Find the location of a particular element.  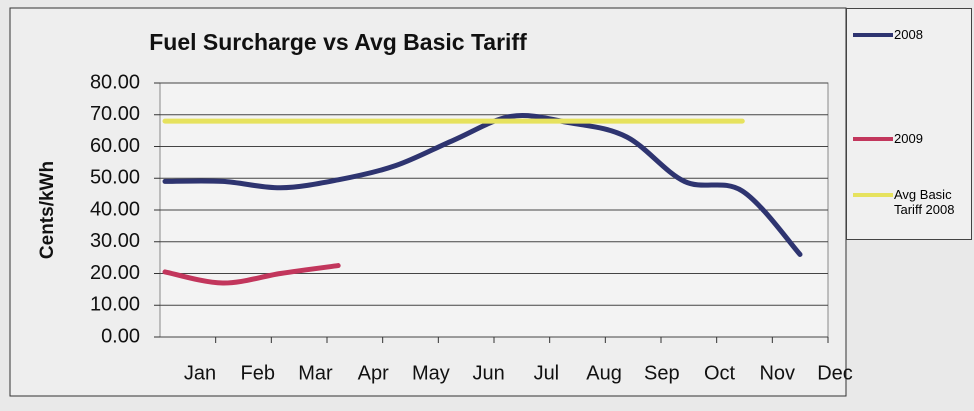

y-tick-label: 40.00 is located at coordinates (115, 209).